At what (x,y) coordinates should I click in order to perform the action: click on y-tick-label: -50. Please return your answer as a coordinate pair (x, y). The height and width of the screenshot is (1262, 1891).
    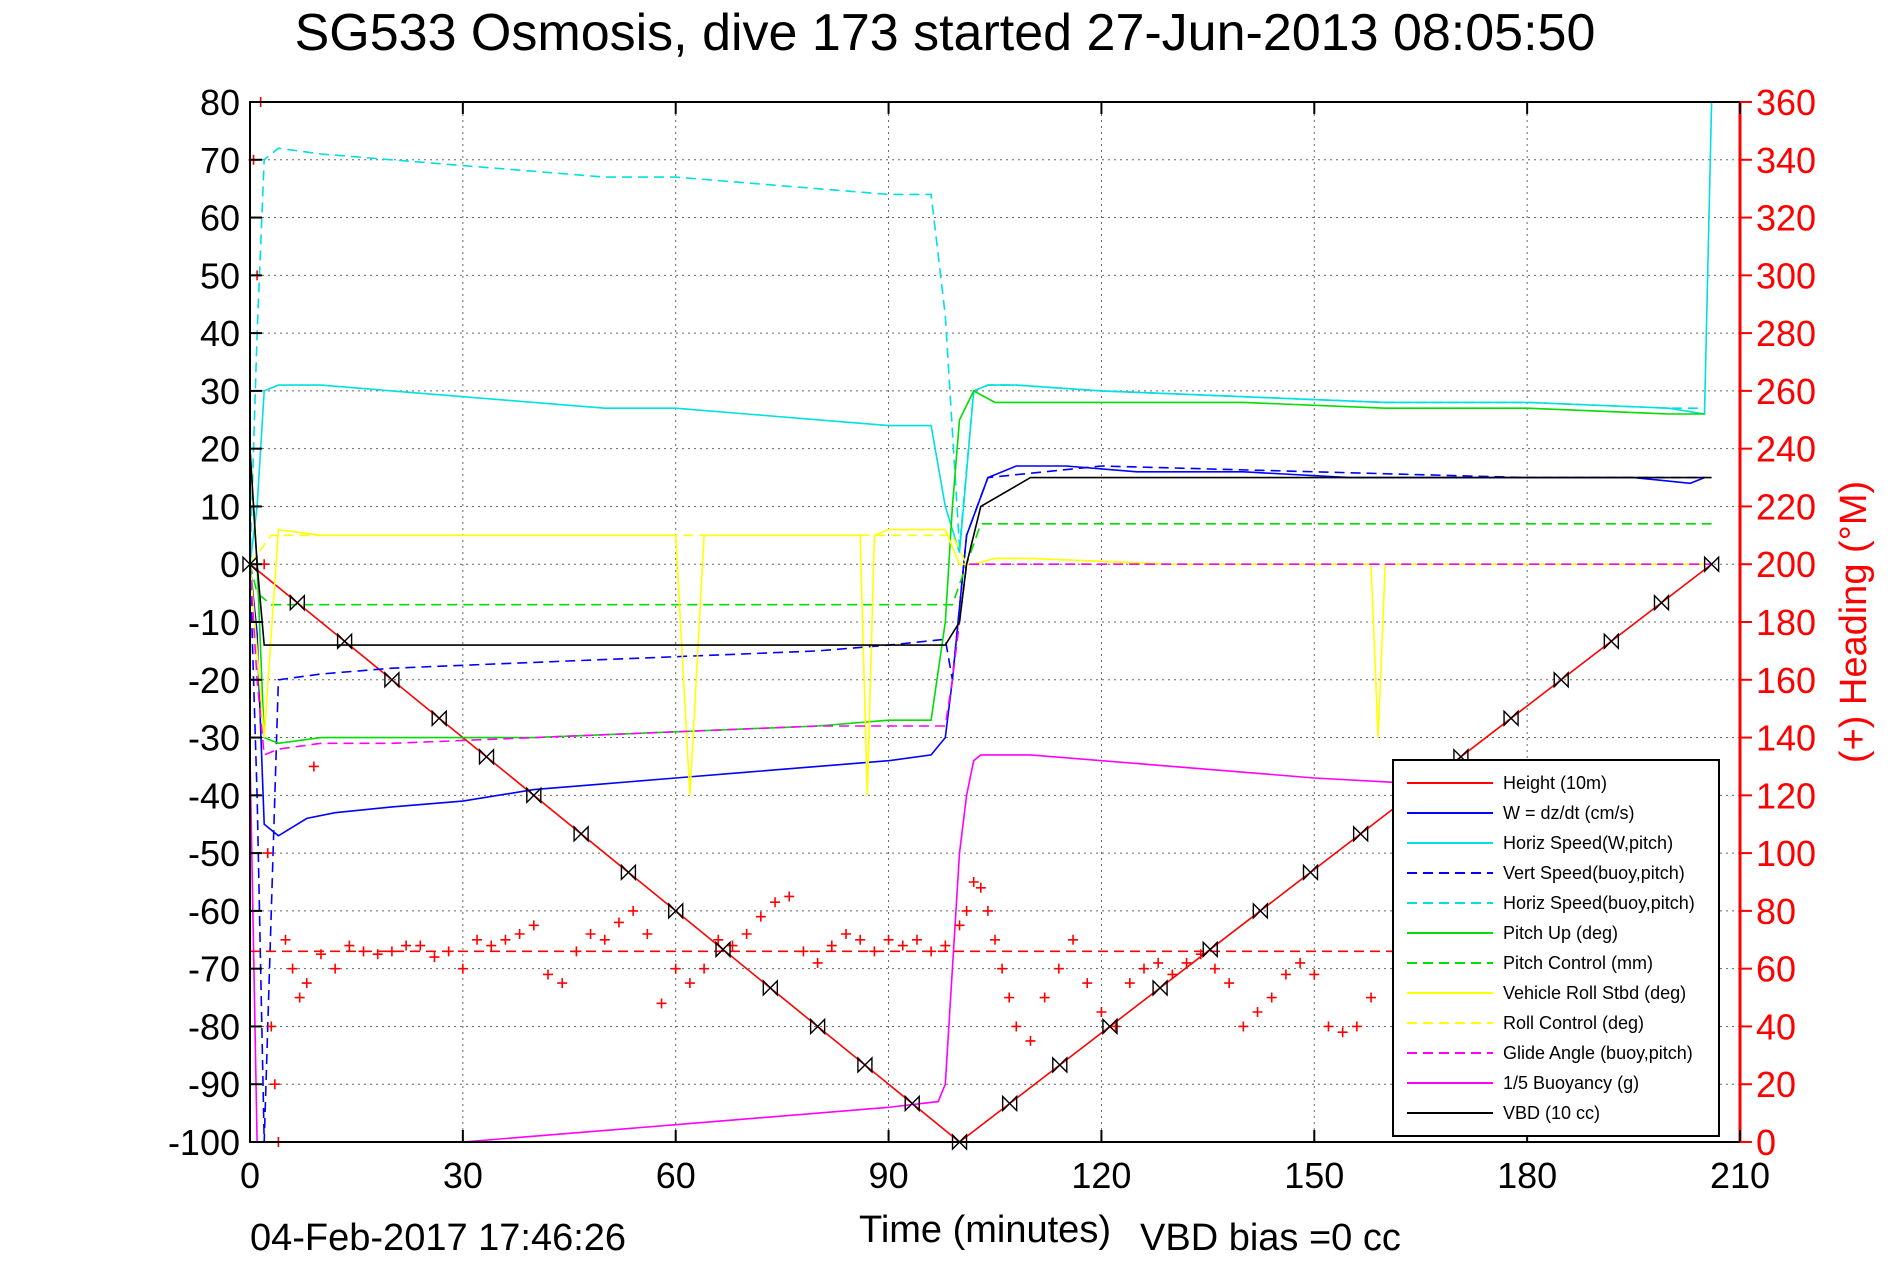
    Looking at the image, I should click on (214, 853).